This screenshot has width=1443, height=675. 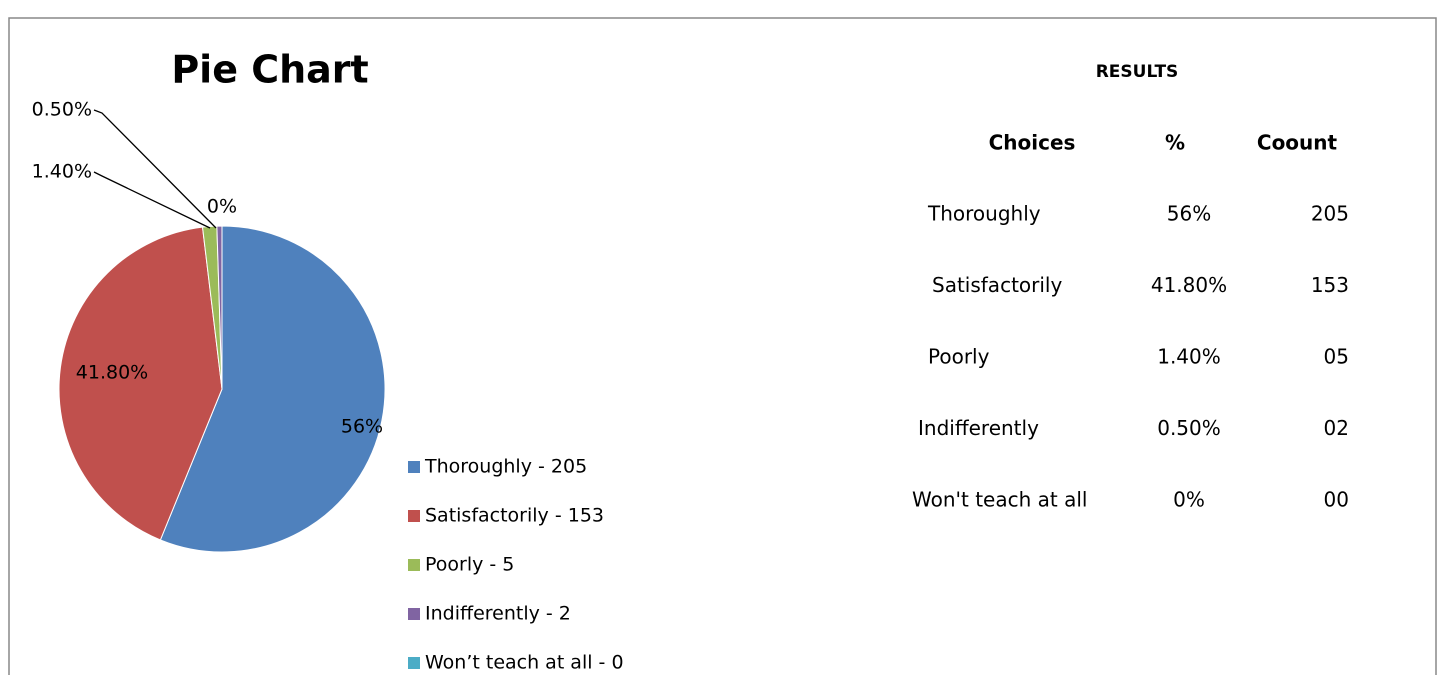 I want to click on legend-label: Indifferently - 2, so click(x=498, y=614).